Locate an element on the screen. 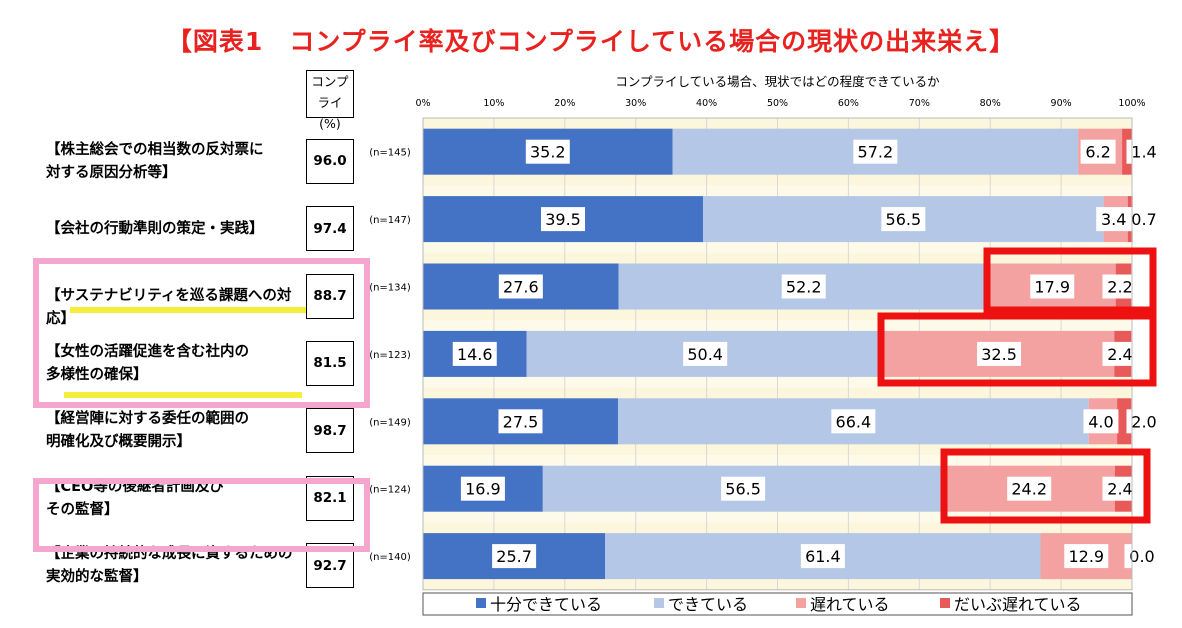 This screenshot has width=1182, height=628. x-tick-label: 80% is located at coordinates (990, 103).